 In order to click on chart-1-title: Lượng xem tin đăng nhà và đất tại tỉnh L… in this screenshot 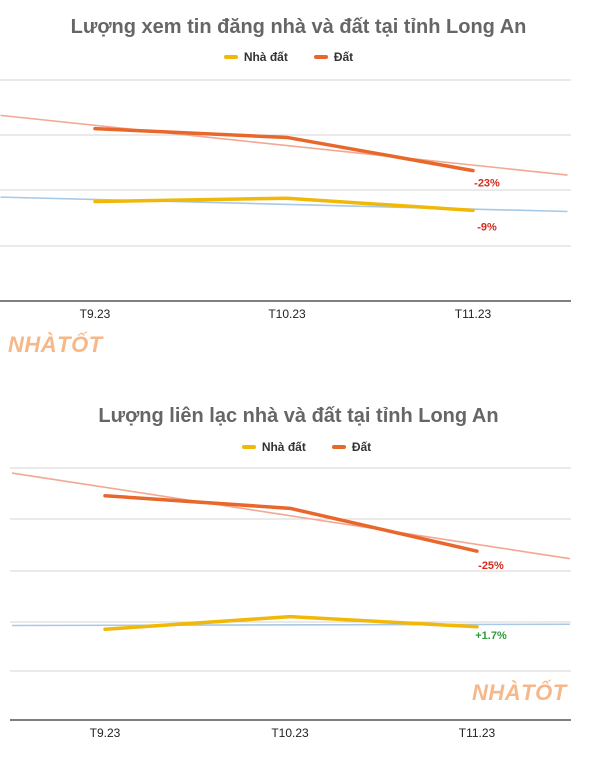, I will do `click(298, 27)`.